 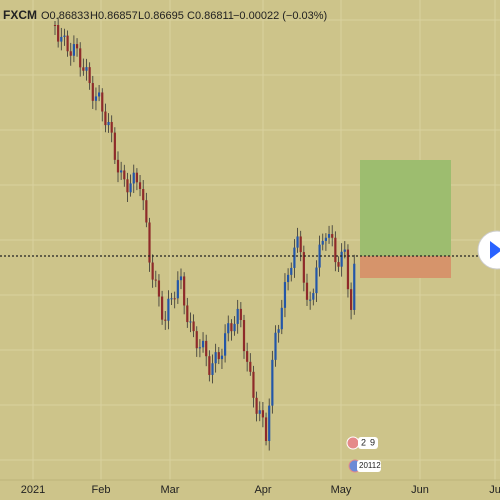 What do you see at coordinates (33, 490) in the screenshot?
I see `x-axis-label: 2021` at bounding box center [33, 490].